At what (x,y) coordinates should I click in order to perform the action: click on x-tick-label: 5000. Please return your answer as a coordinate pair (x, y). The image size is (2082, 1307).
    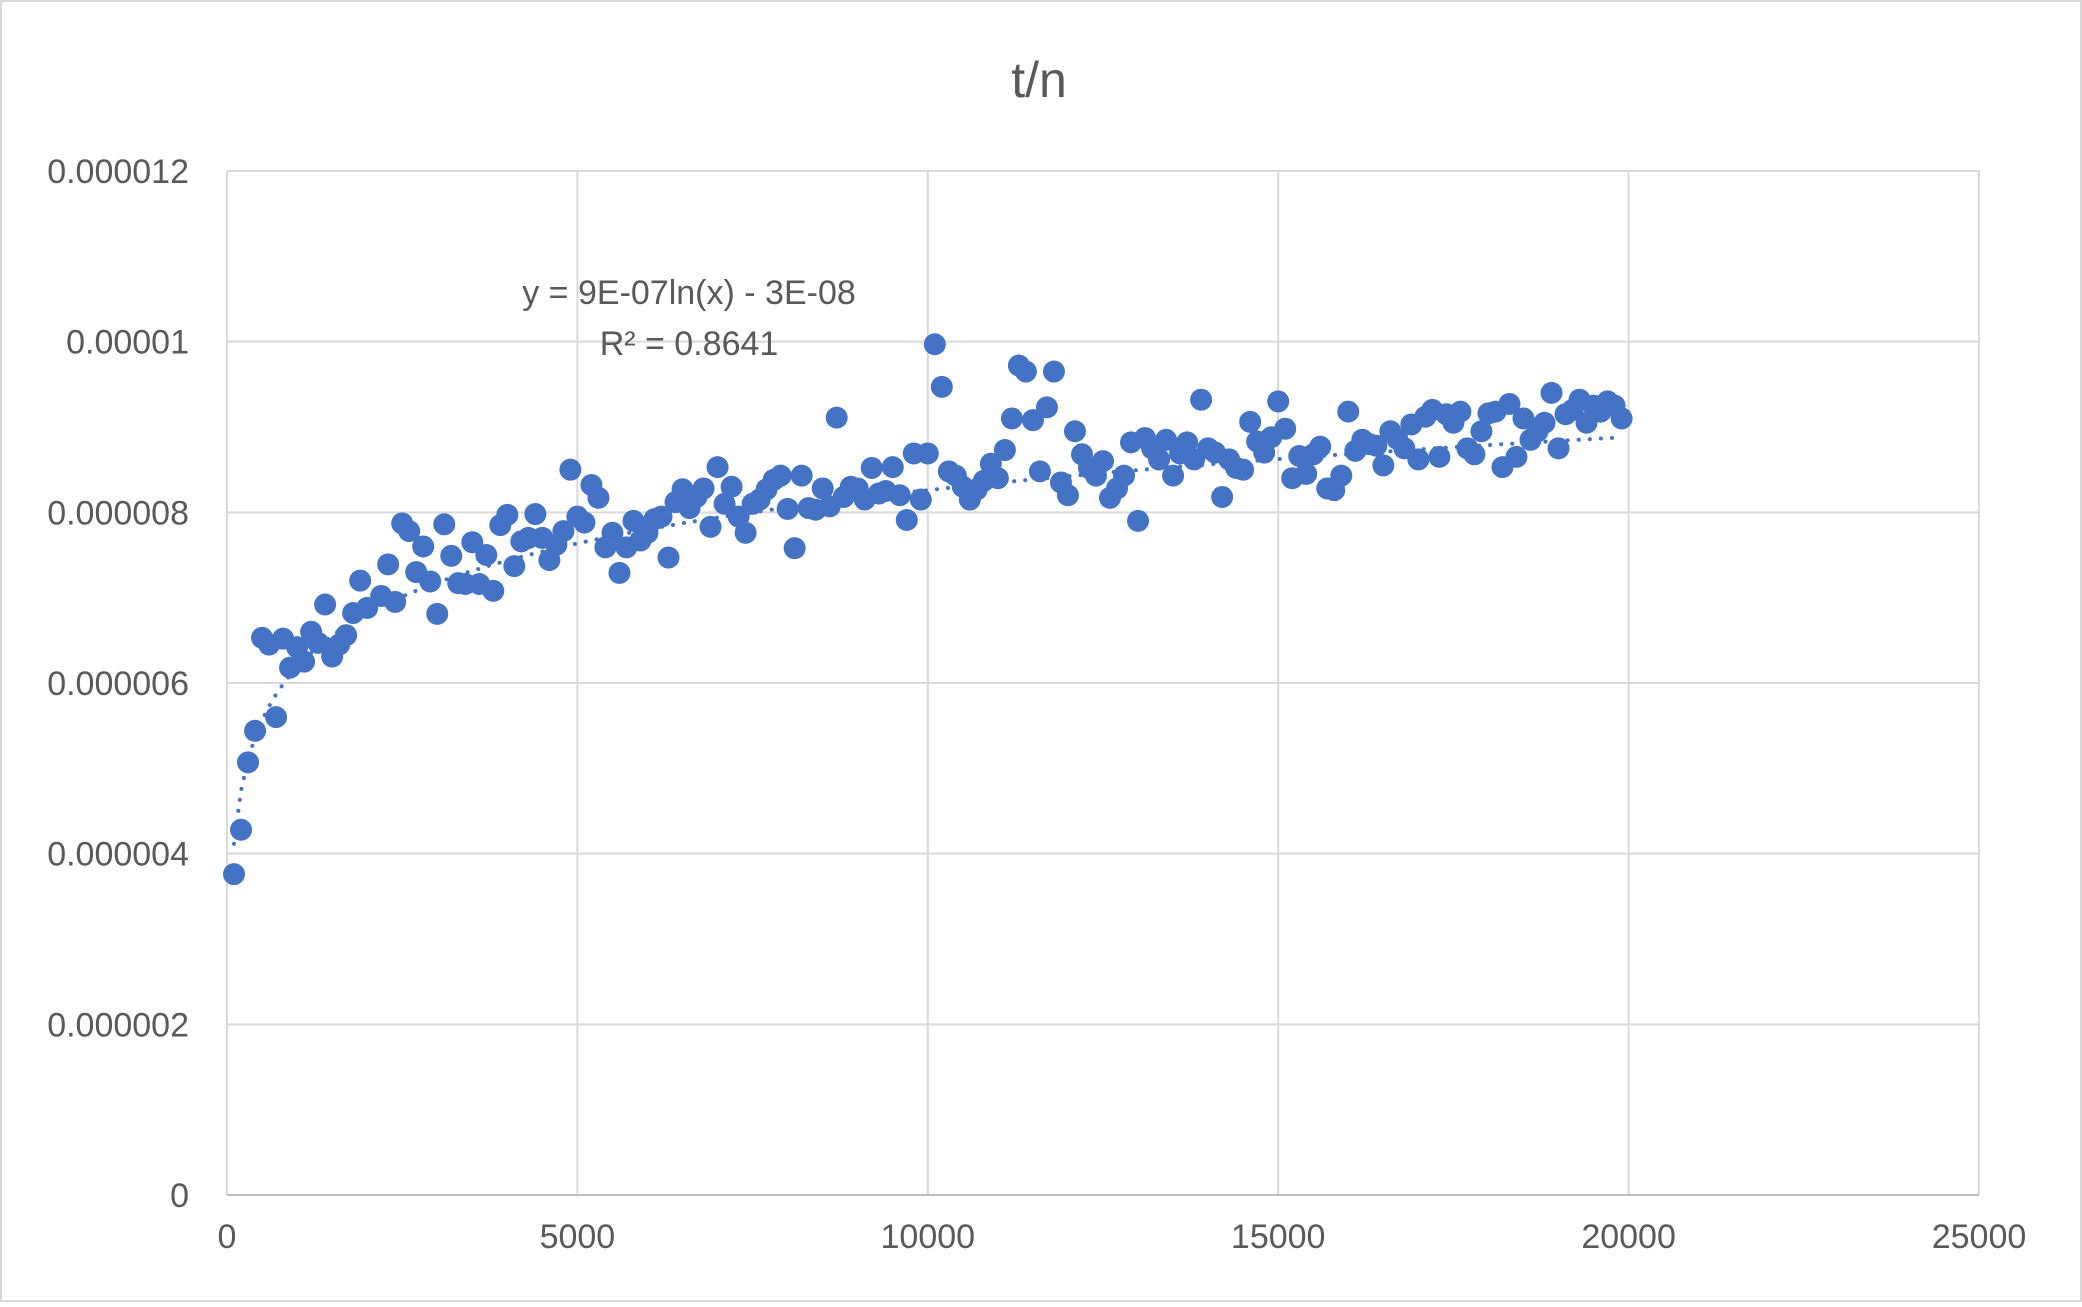
    Looking at the image, I should click on (578, 1237).